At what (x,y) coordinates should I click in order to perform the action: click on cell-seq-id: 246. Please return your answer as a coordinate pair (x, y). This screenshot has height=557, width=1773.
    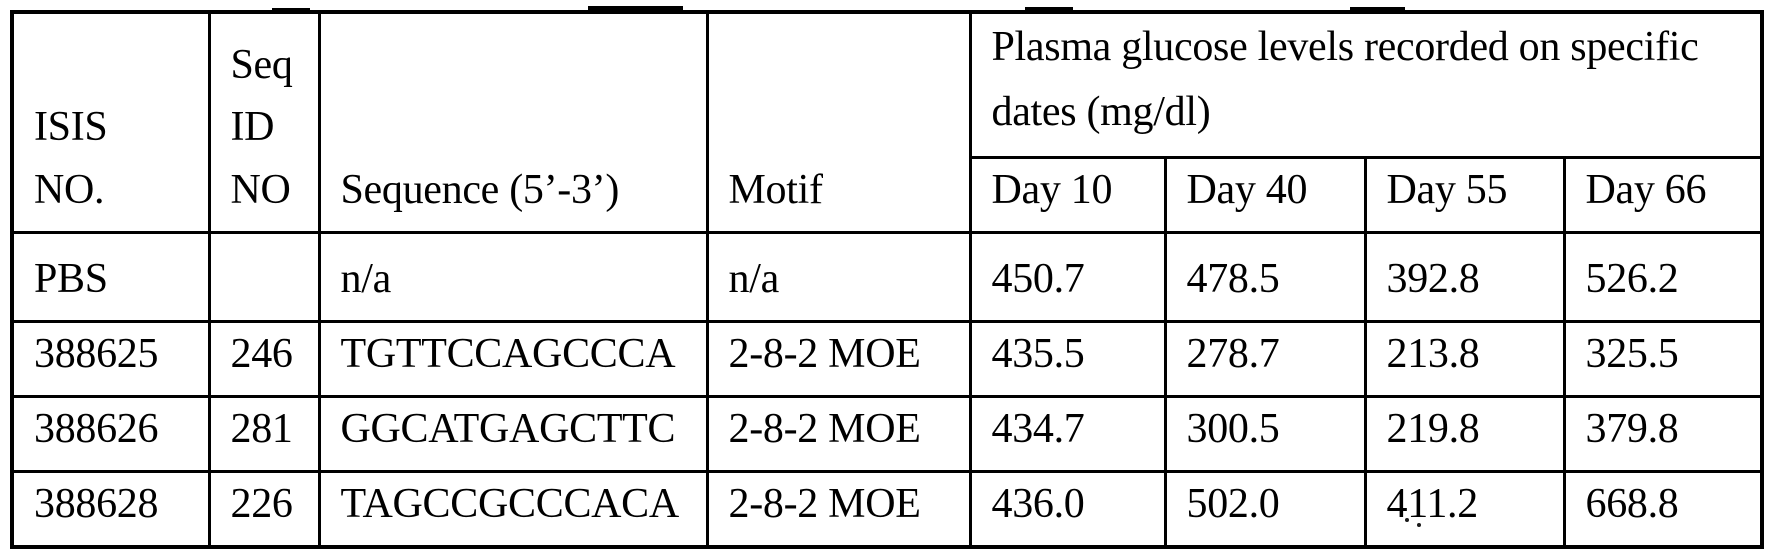
    Looking at the image, I should click on (264, 358).